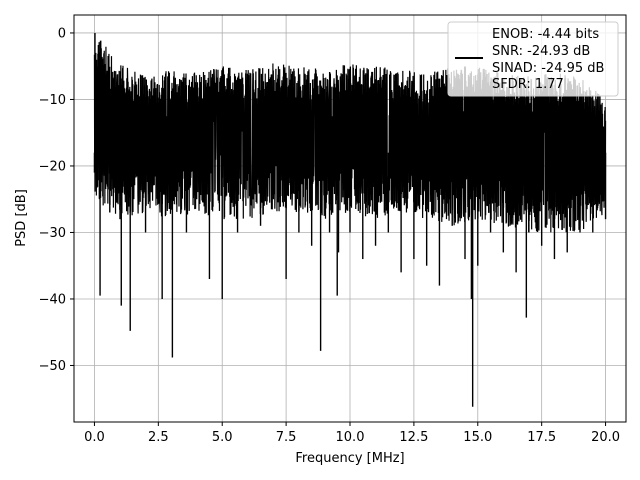 The height and width of the screenshot is (480, 640). What do you see at coordinates (56, 200) in the screenshot?
I see `y-axis-ticks: 0 −10 −20 −30 −40 −50` at bounding box center [56, 200].